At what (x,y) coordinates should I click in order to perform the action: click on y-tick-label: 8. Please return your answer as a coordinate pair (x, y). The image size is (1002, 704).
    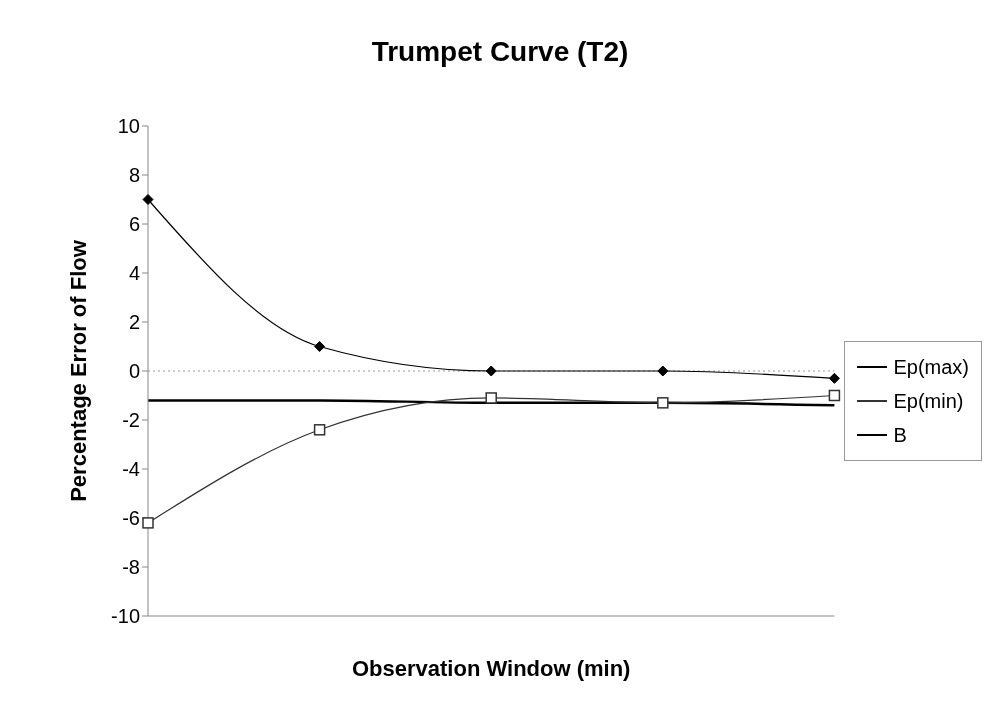
    Looking at the image, I should click on (134, 175).